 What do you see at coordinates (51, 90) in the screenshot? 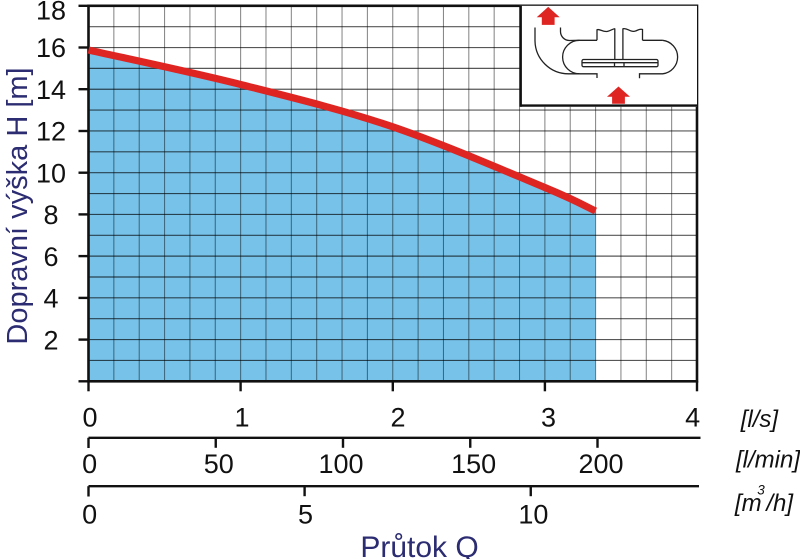
I see `svg-text: 14` at bounding box center [51, 90].